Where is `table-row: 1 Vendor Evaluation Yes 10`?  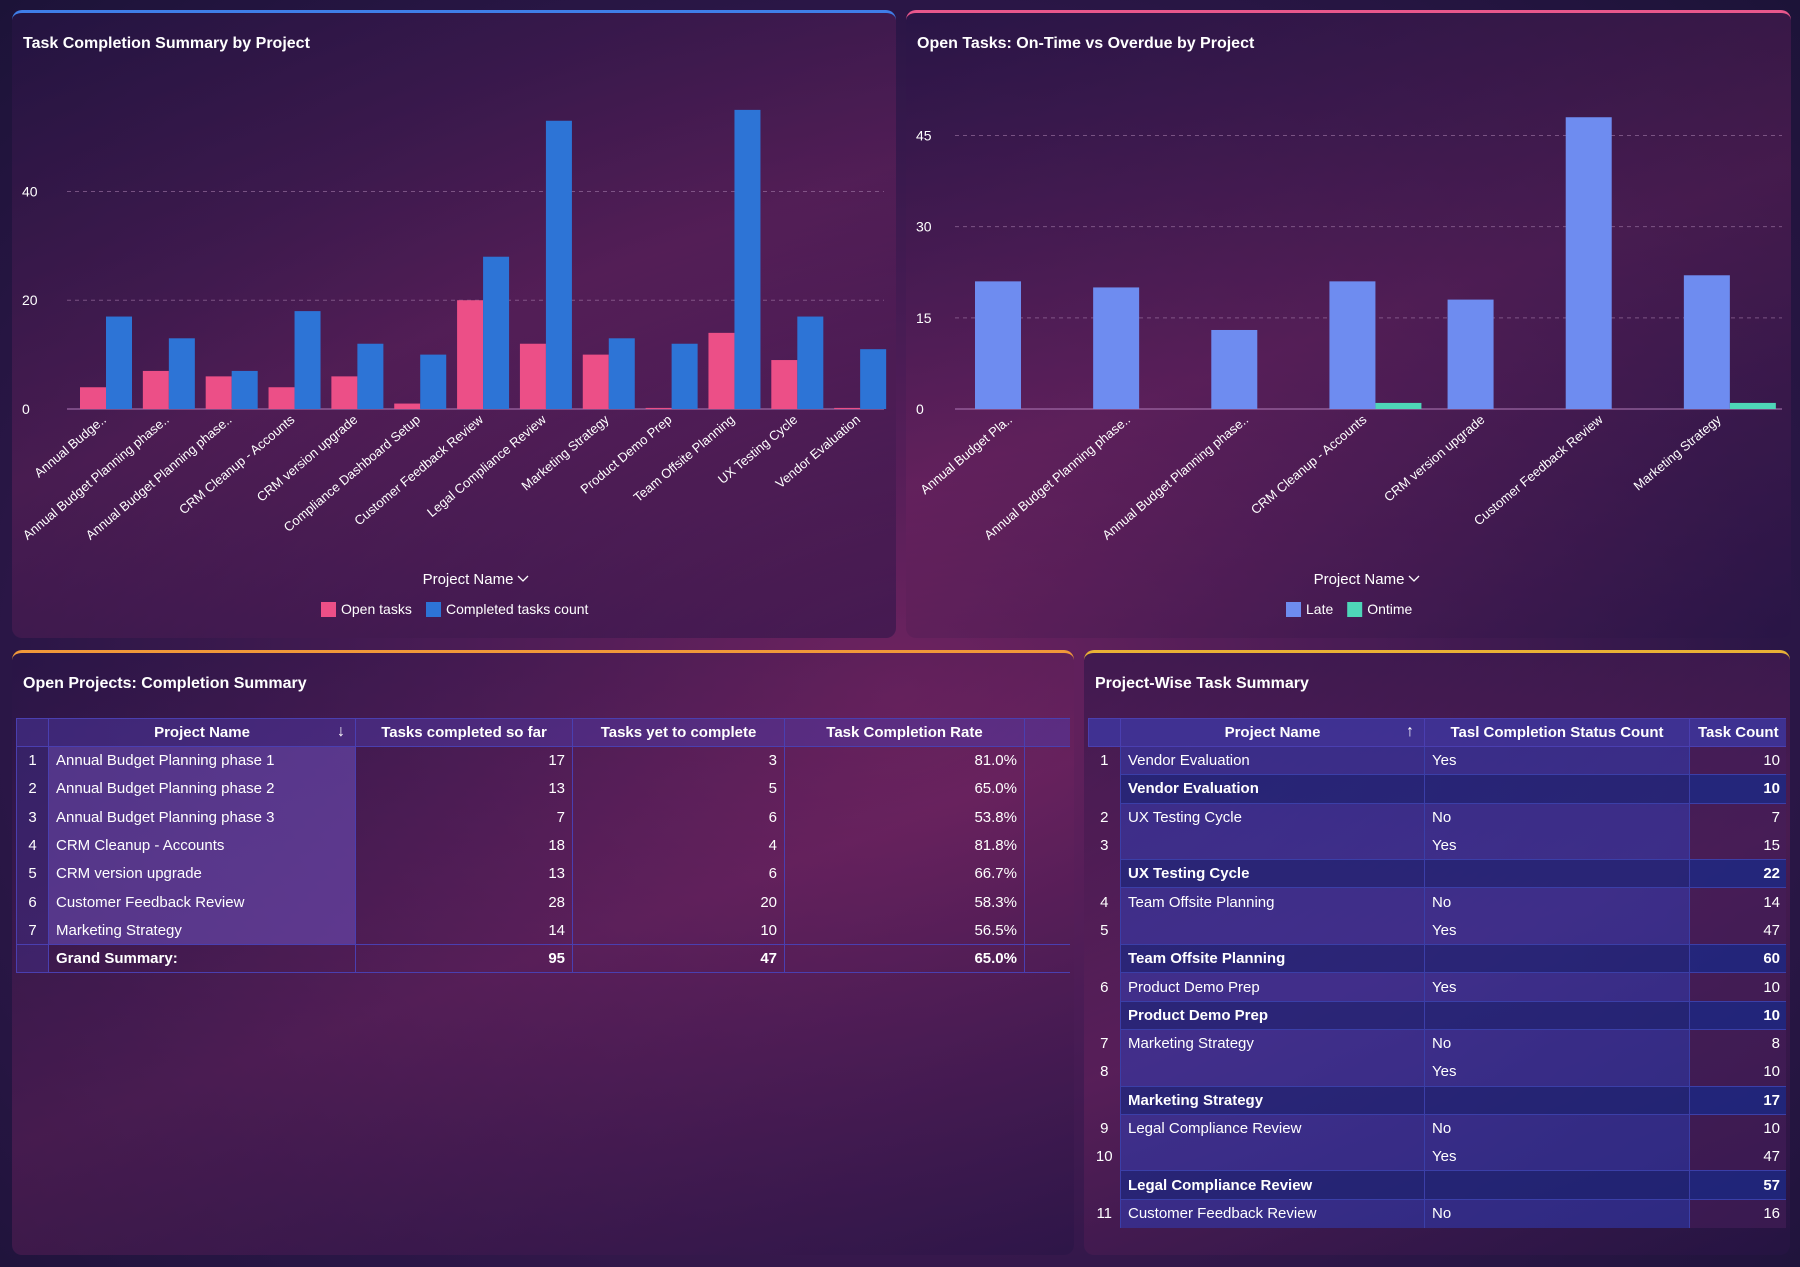
table-row: 1 Vendor Evaluation Yes 10 is located at coordinates (1437, 760).